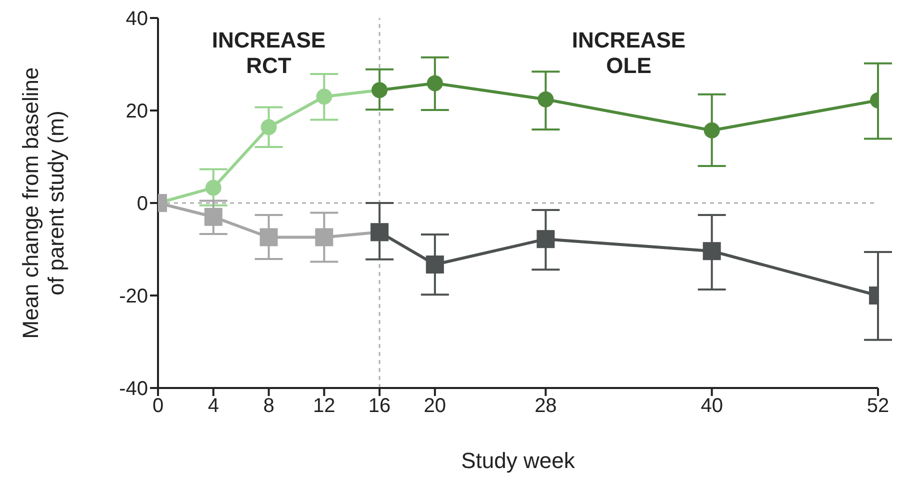 This screenshot has width=918, height=497. What do you see at coordinates (142, 204) in the screenshot?
I see `y-tick-label: 0` at bounding box center [142, 204].